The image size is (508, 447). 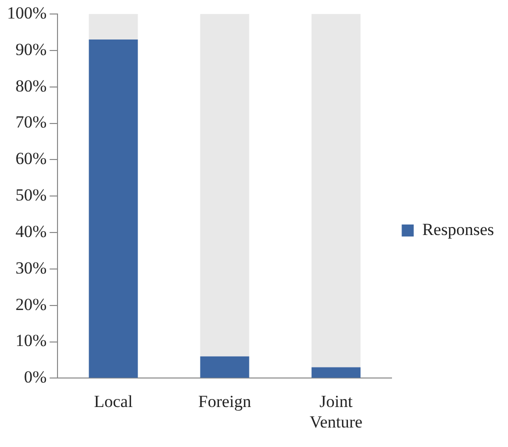 I want to click on y-tick-label: 30%, so click(x=31, y=268).